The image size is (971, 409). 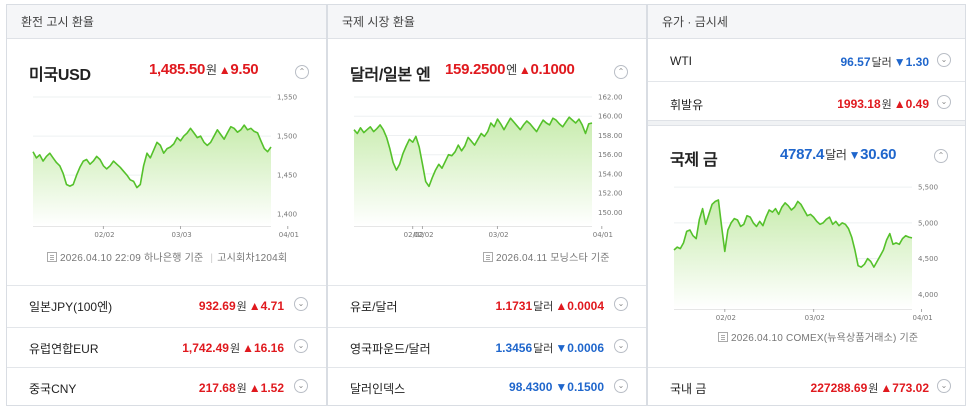 I want to click on row-name: 달러인덱스, so click(x=378, y=389).